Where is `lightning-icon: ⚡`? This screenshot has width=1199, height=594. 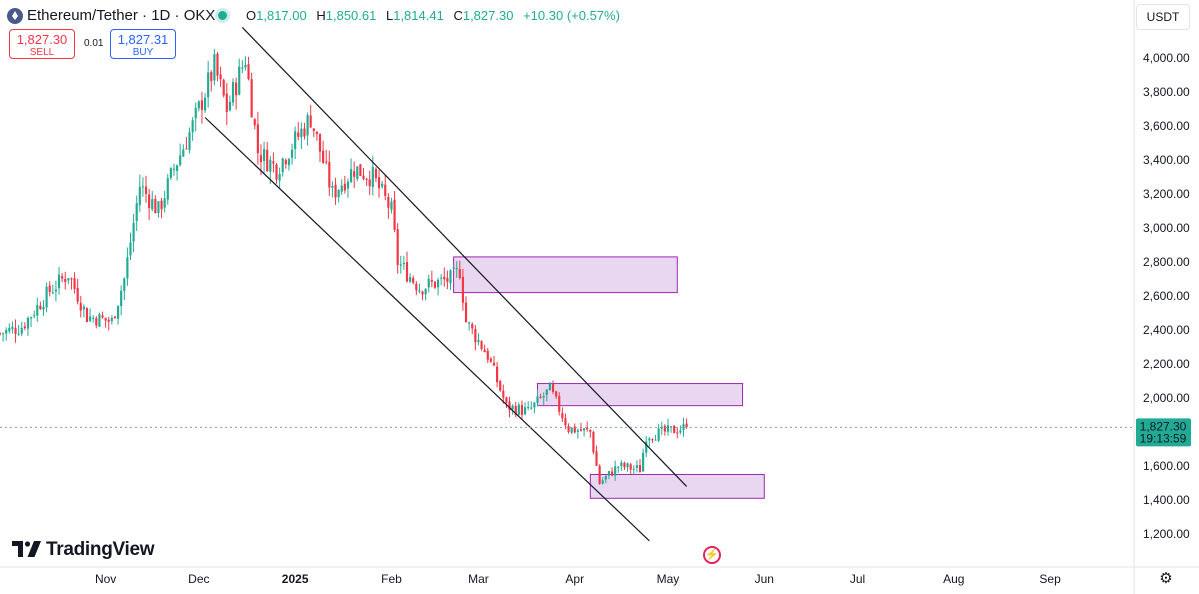
lightning-icon: ⚡ is located at coordinates (712, 555).